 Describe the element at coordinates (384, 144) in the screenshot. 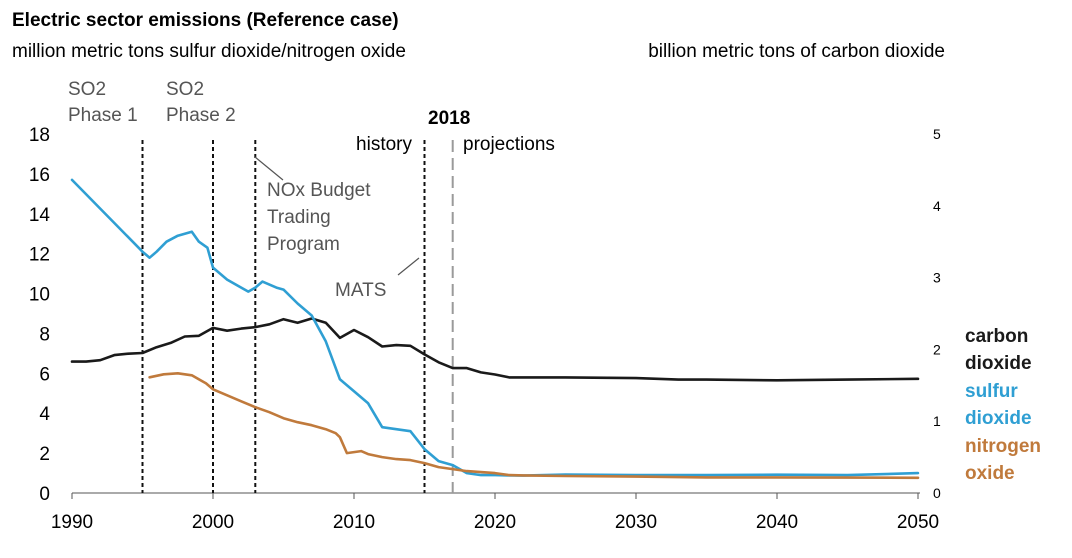

I see `history-label: history` at that location.